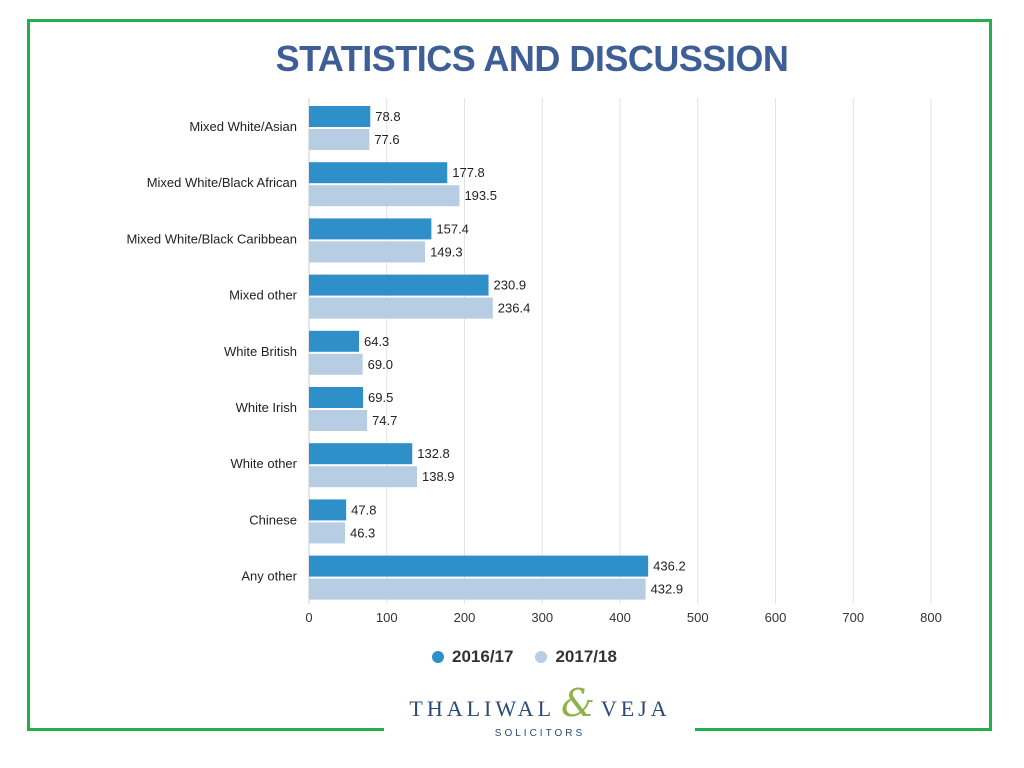  What do you see at coordinates (273, 519) in the screenshot?
I see `category-label: Chinese` at bounding box center [273, 519].